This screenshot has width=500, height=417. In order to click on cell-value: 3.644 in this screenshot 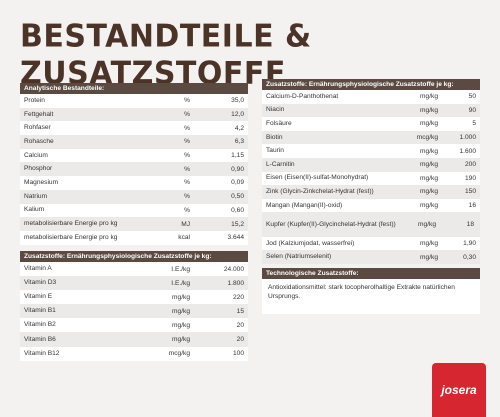, I will do `click(235, 238)`.